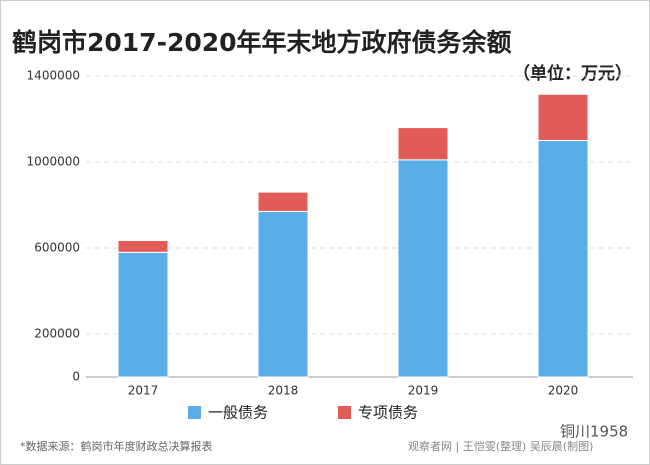  Describe the element at coordinates (238, 413) in the screenshot. I see `legend-label: 一般债务` at that location.